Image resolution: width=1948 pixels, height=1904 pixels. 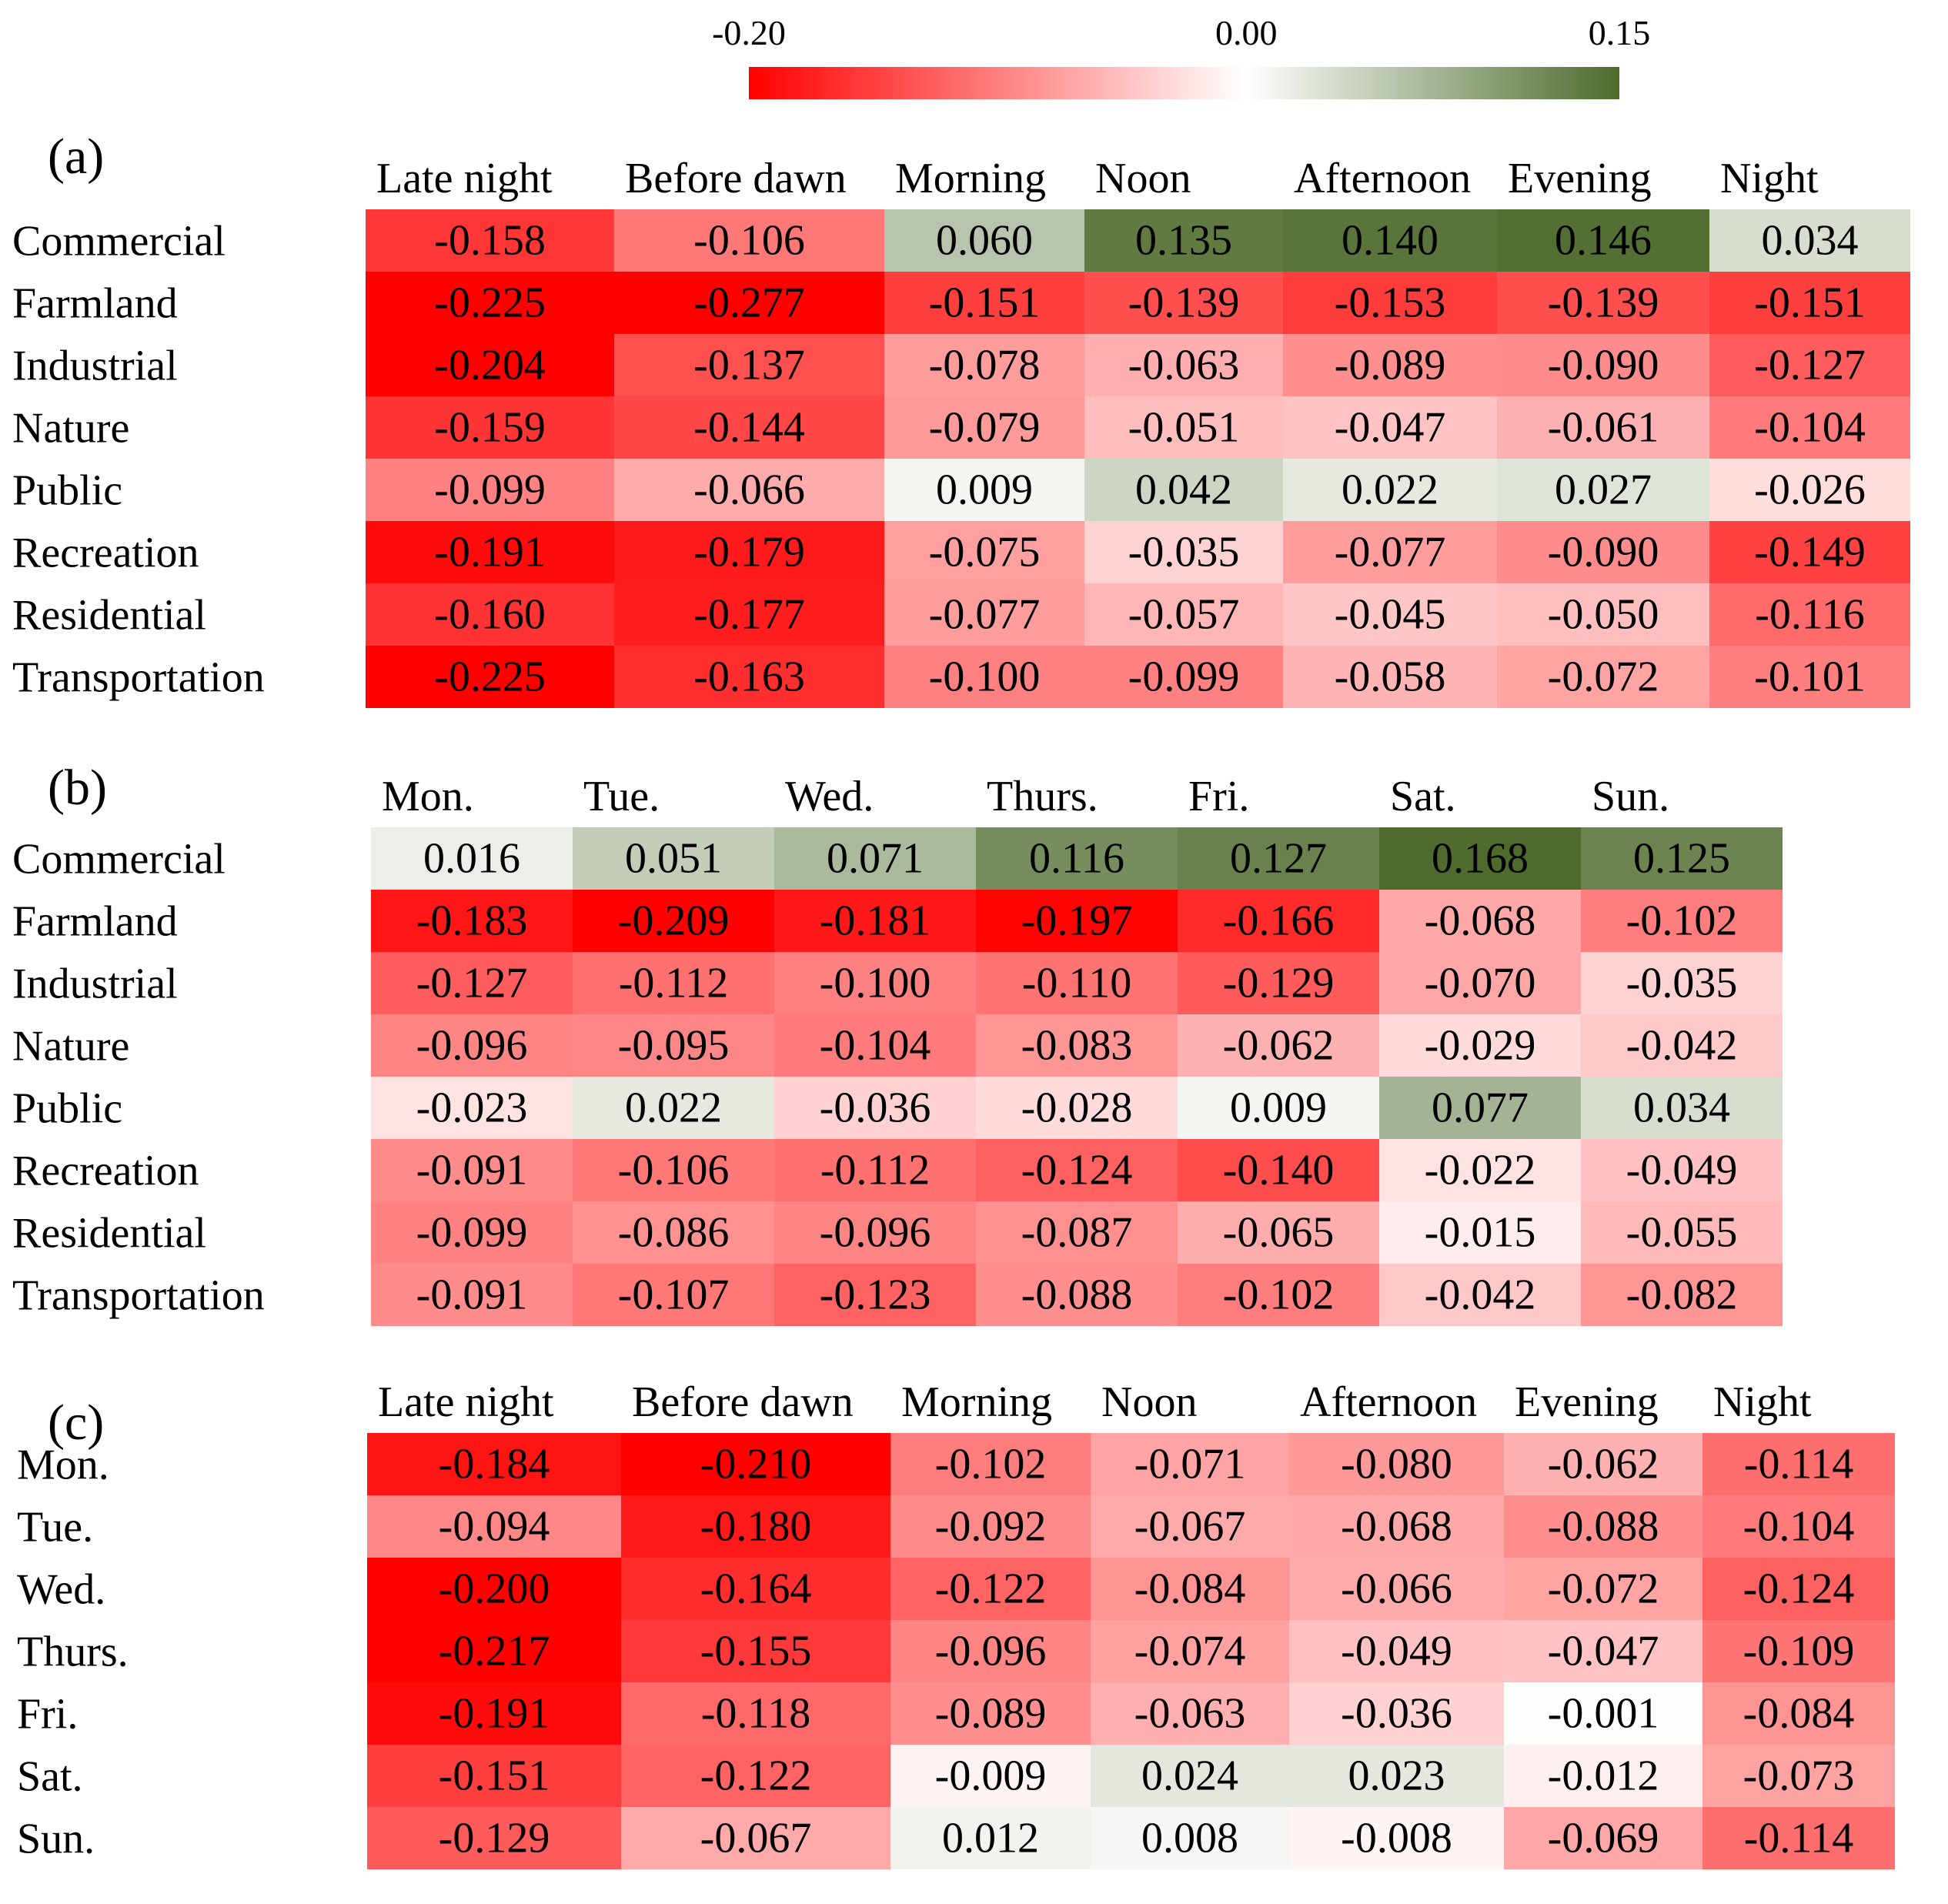 What do you see at coordinates (756, 1652) in the screenshot?
I see `cell-value-label: -0.155` at bounding box center [756, 1652].